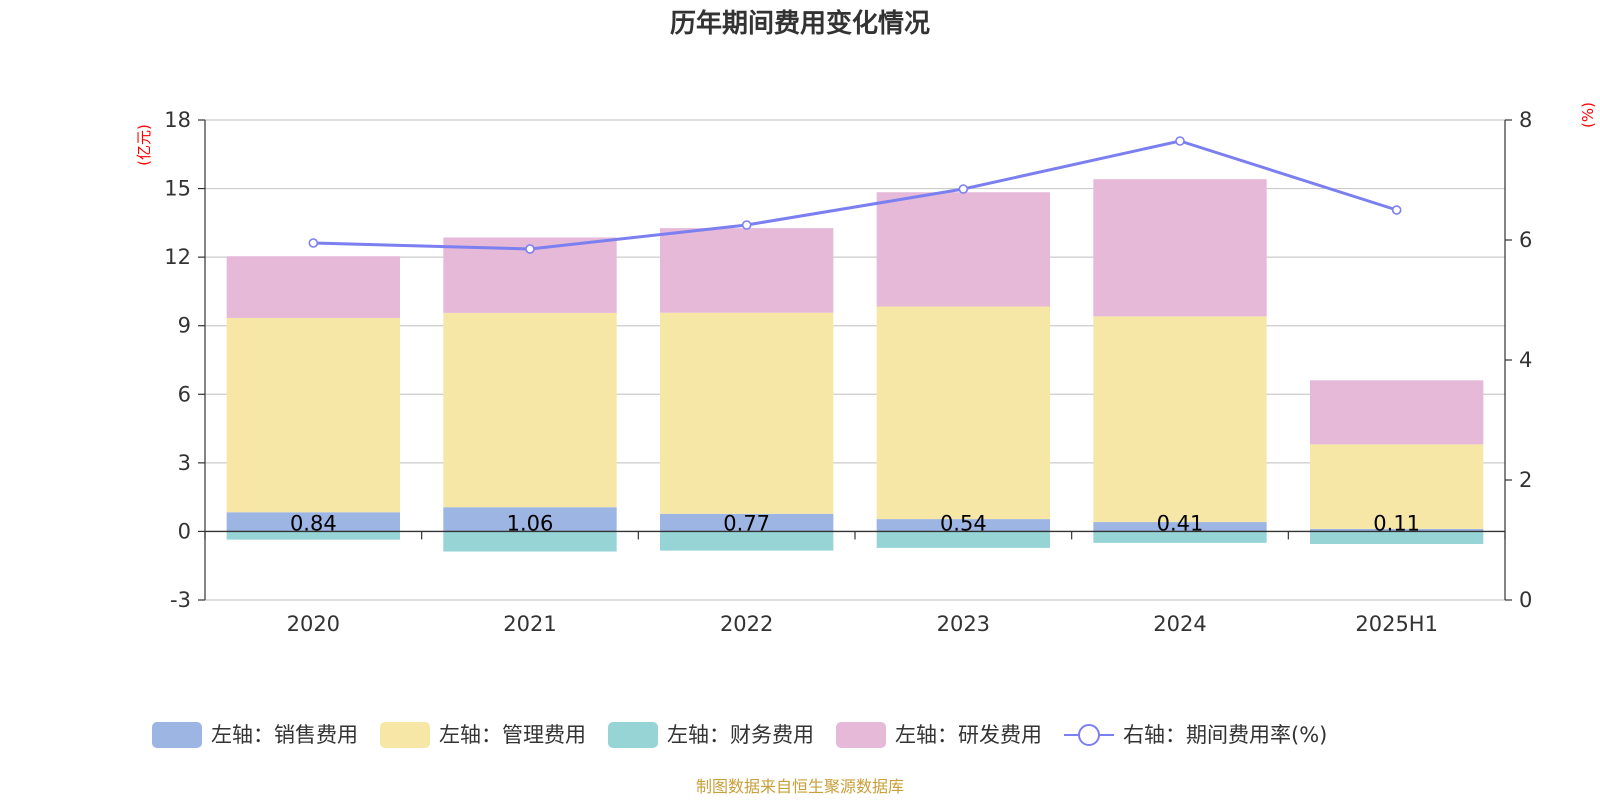  Describe the element at coordinates (1396, 624) in the screenshot. I see `x-axis-tick-label: 2025H1` at that location.